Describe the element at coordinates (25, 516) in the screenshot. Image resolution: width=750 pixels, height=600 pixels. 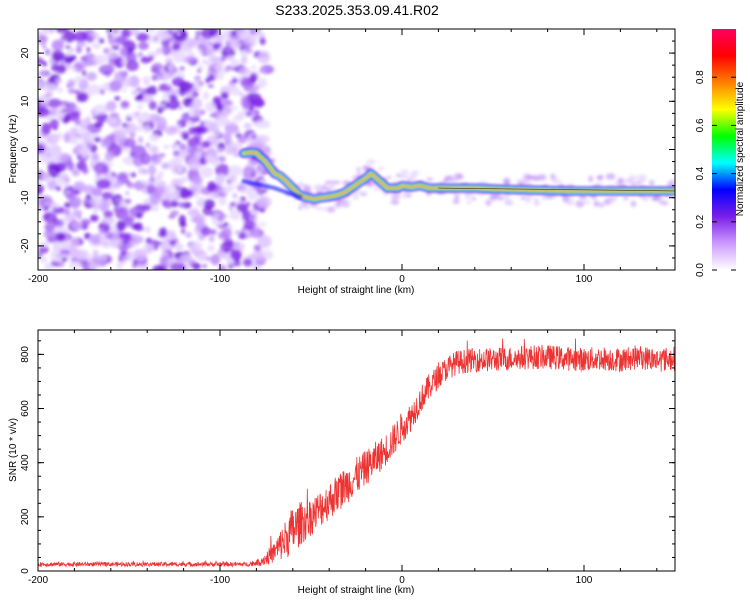
I see `snr-y-tick-label: 200` at that location.